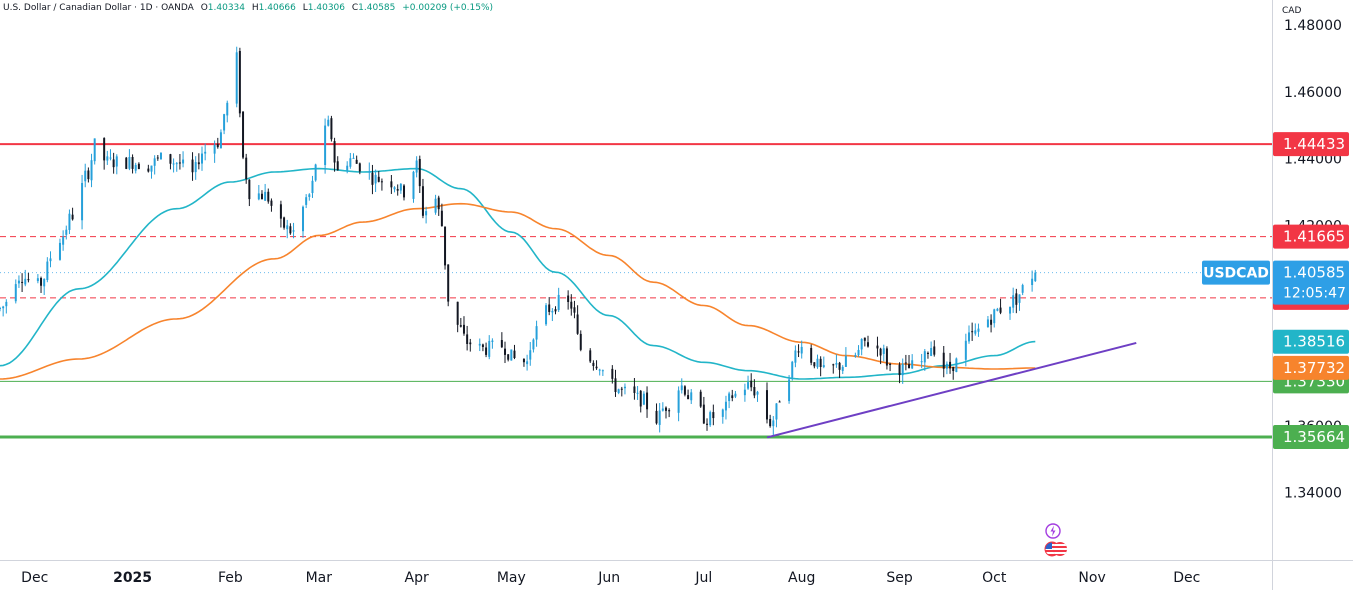 Image resolution: width=1353 pixels, height=590 pixels. What do you see at coordinates (417, 578) in the screenshot?
I see `x-tick-label: Apr` at bounding box center [417, 578].